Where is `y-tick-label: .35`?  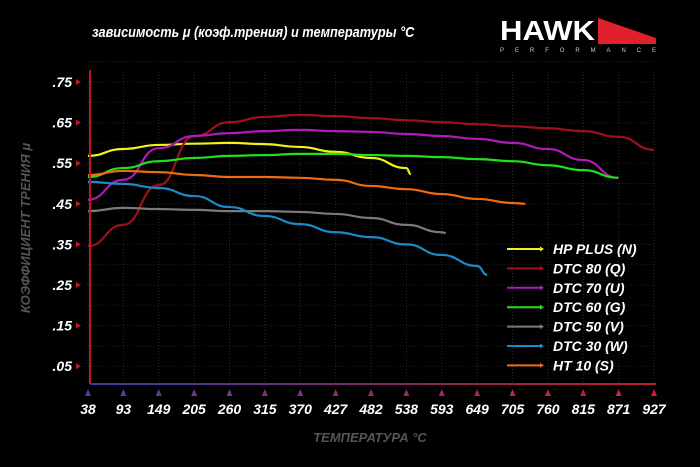 y-tick-label: .35 is located at coordinates (63, 244).